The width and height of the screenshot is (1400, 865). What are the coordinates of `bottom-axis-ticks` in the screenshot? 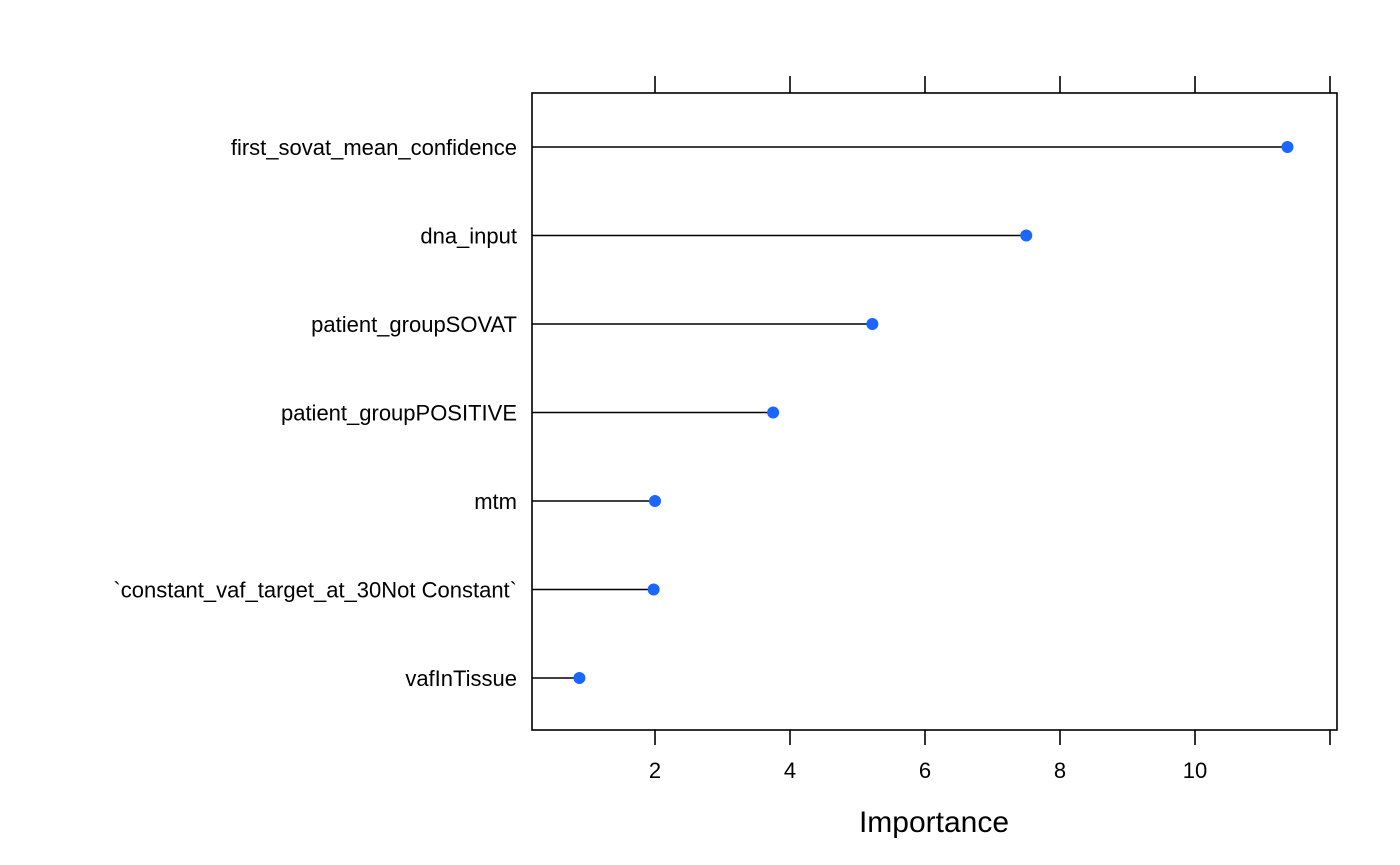 It's located at (992, 737).